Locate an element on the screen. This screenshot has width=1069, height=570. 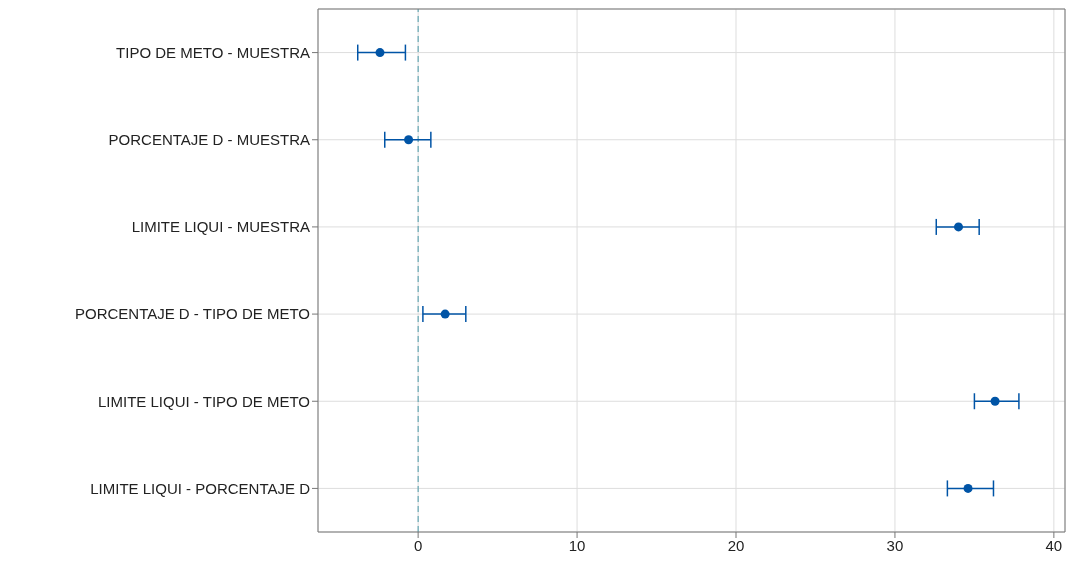
y-tick-label: PORCENTAJE D - MUESTRA is located at coordinates (209, 140).